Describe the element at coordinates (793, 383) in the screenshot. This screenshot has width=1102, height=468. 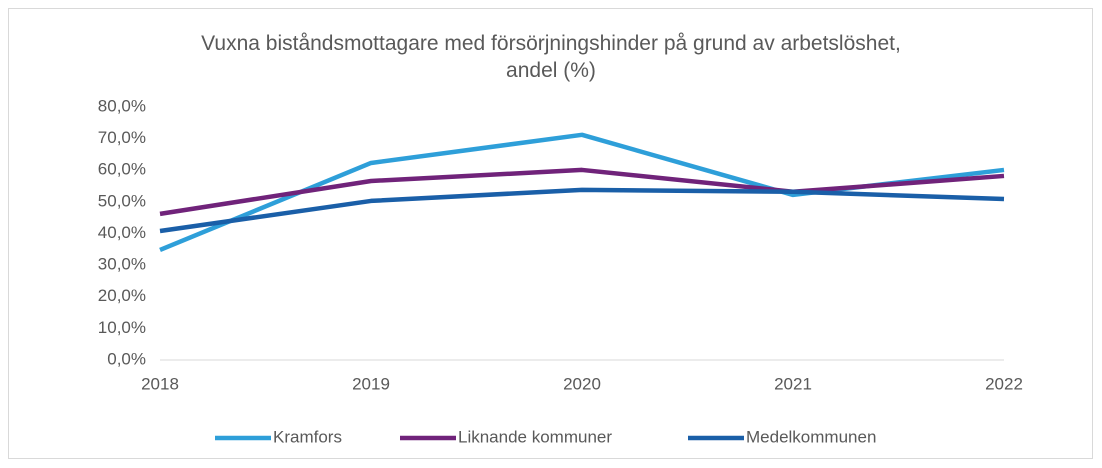
I see `x-tick-label: 2021` at that location.